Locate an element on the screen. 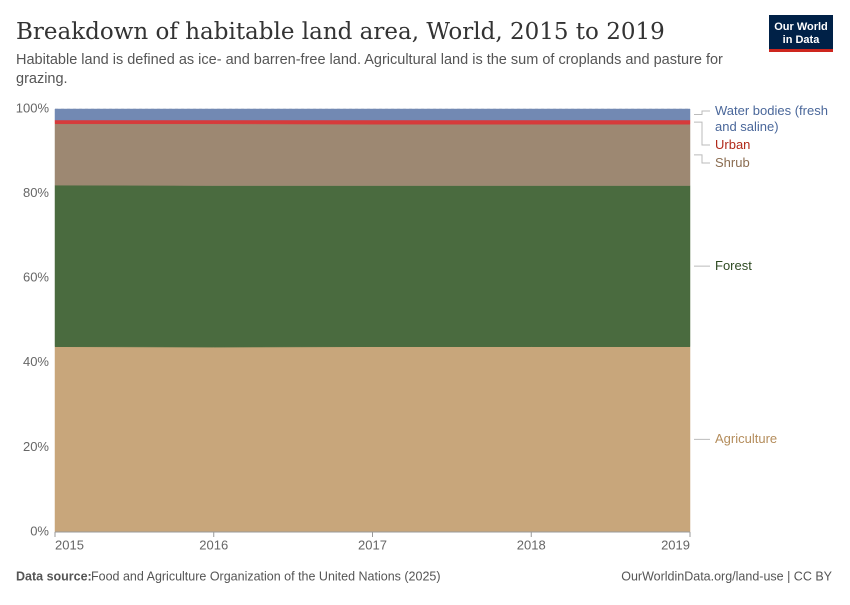 This screenshot has height=605, width=850. y-tick-label: 40% is located at coordinates (36, 361).